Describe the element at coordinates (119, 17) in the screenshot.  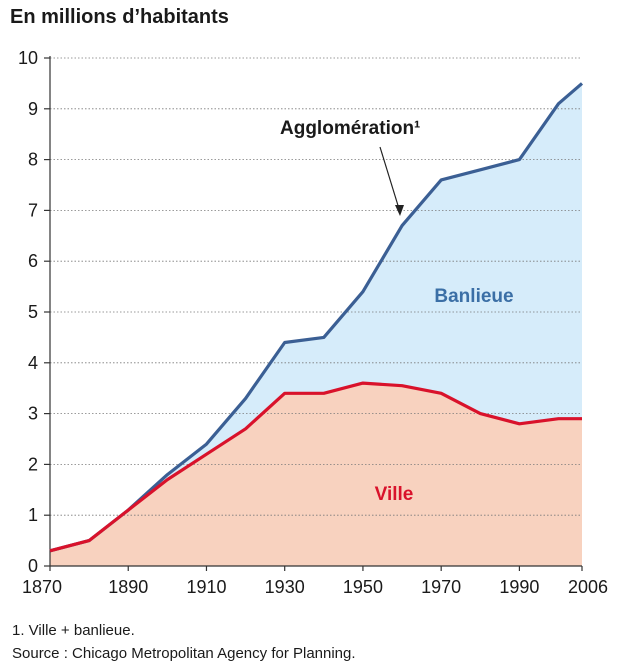
I see `y-axis-label: En millions d’habitants` at that location.